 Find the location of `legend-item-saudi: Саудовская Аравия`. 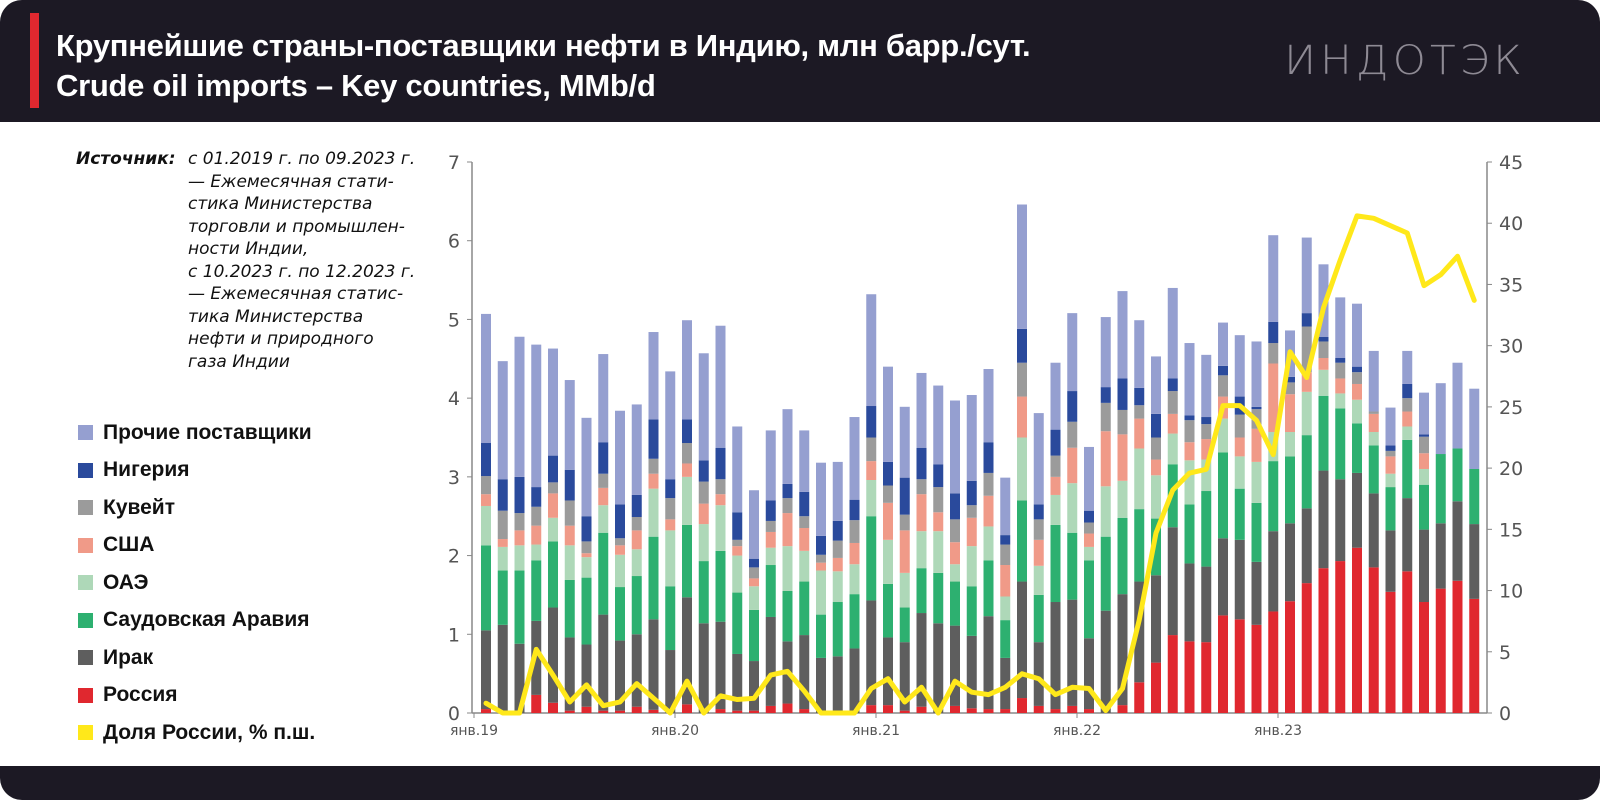

legend-item-saudi: Саудовская Аравия is located at coordinates (196, 621).